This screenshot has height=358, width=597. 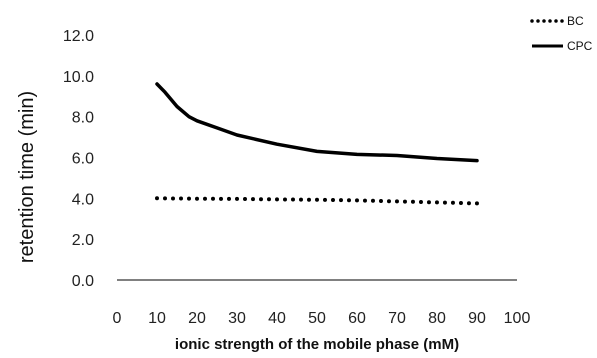 What do you see at coordinates (317, 344) in the screenshot?
I see `x-axis-title: ionic strength of the mobile phase (mM)` at bounding box center [317, 344].